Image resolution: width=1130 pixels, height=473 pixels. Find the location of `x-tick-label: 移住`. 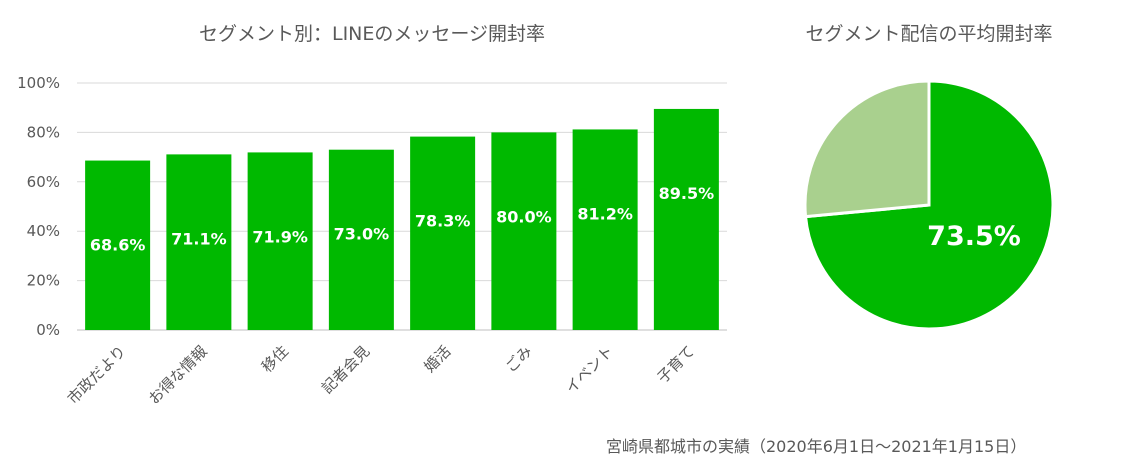

x-tick-label: 移住 is located at coordinates (275, 359).